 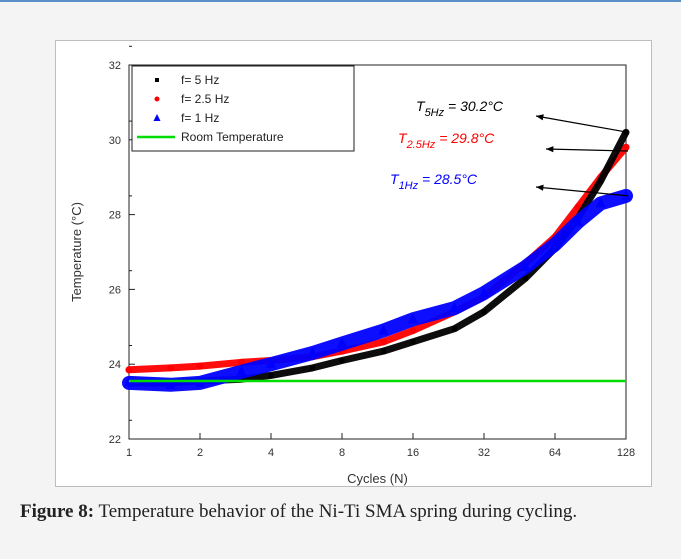 I want to click on y-tick-label: 32, so click(x=115, y=66).